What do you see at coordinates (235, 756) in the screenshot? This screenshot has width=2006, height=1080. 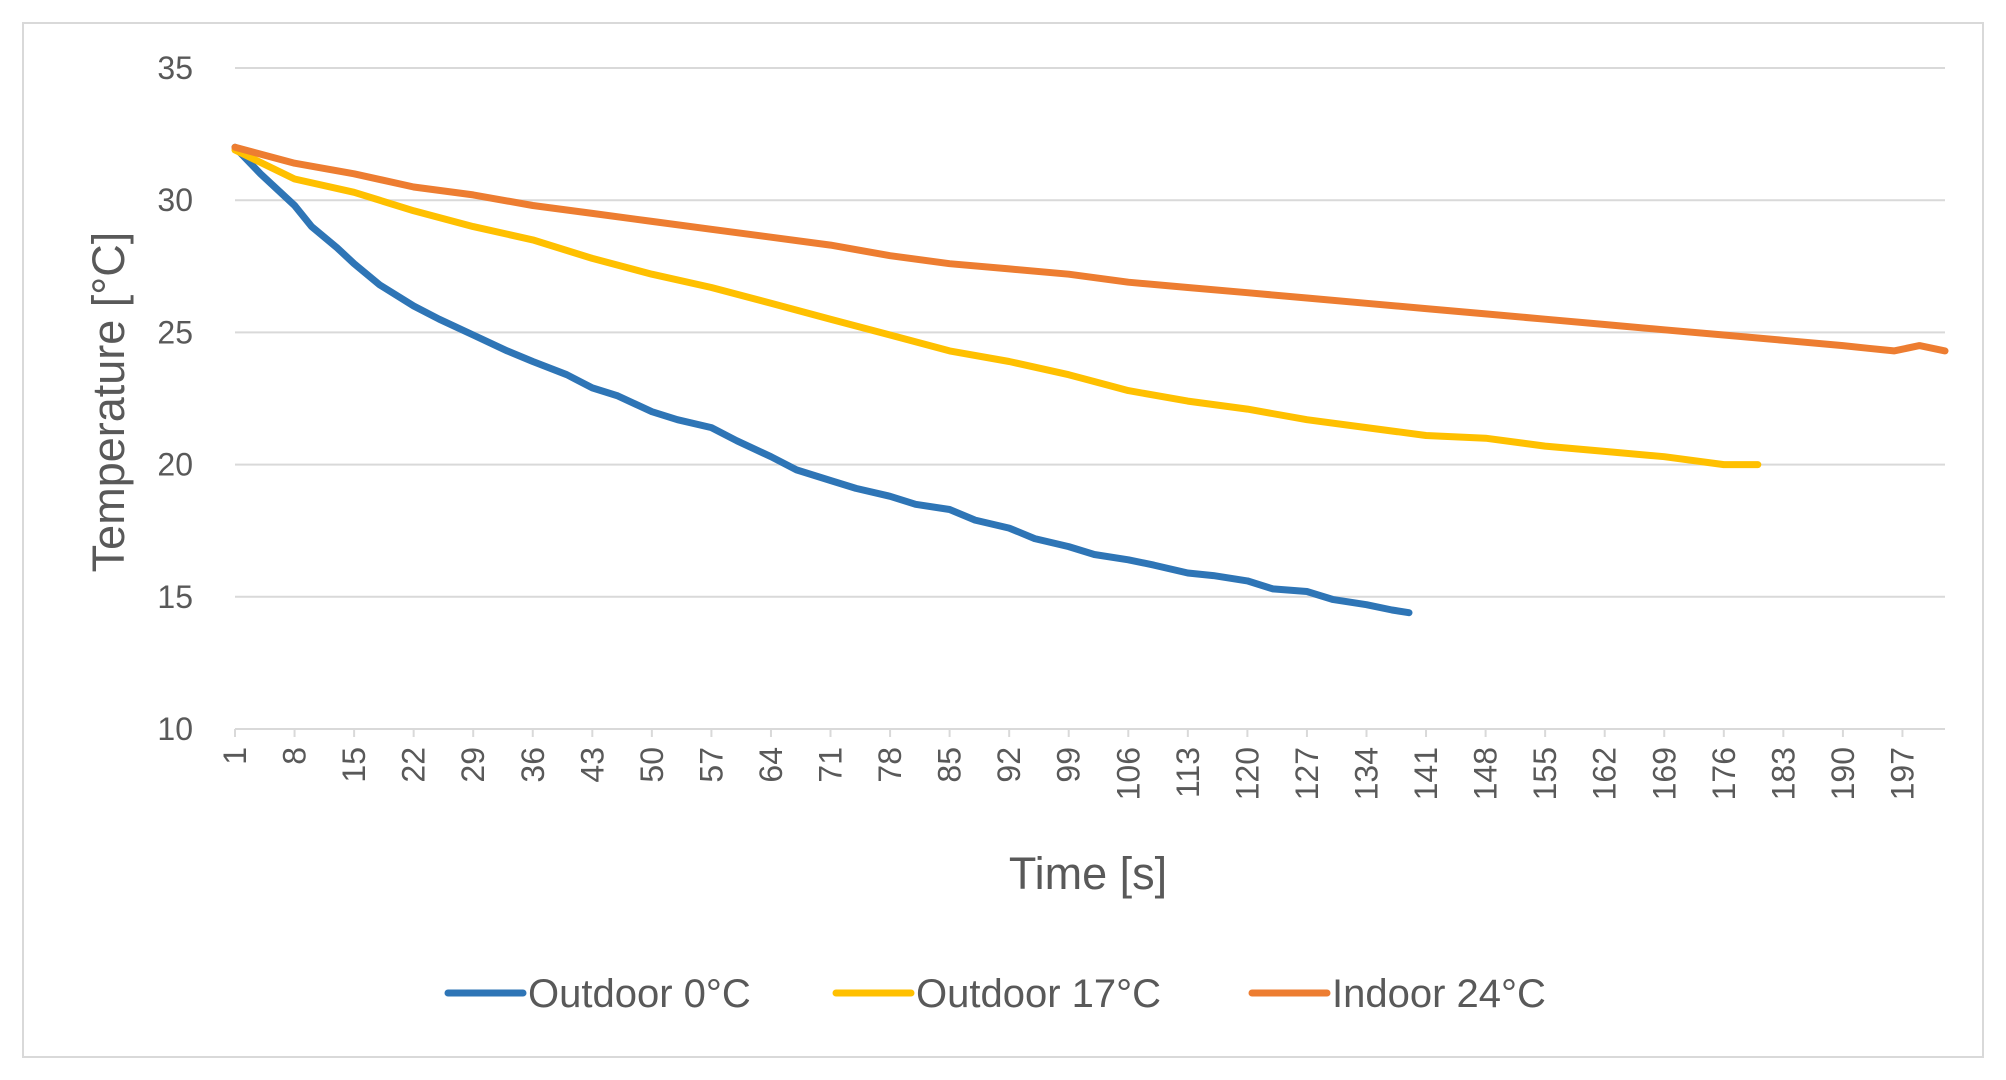 I see `x-tick-label: 1` at bounding box center [235, 756].